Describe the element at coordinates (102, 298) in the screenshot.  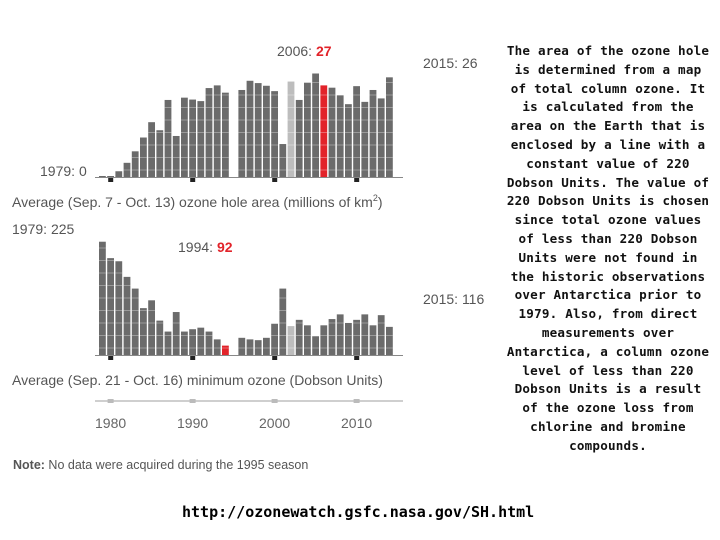
I see `minozone-bar-1979` at that location.